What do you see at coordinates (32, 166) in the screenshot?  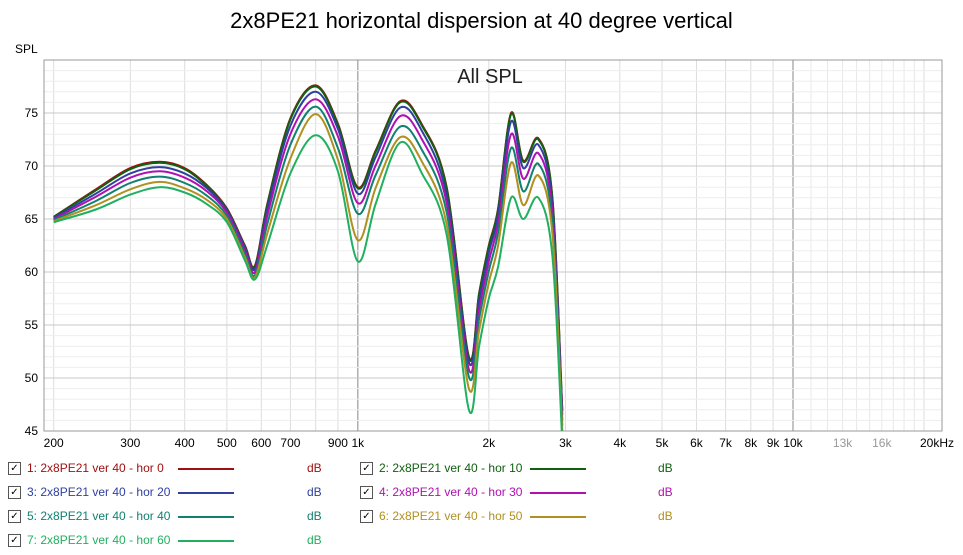 I see `y-tick-label: 70` at bounding box center [32, 166].